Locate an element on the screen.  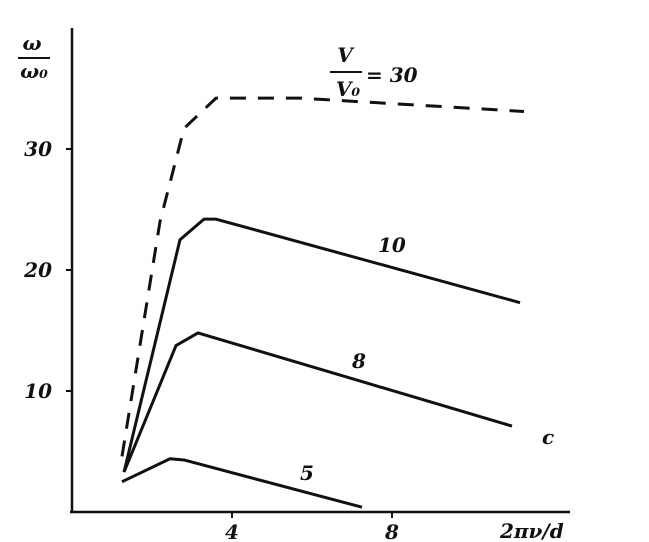
y-tick-label: 20 is located at coordinates (37, 270).